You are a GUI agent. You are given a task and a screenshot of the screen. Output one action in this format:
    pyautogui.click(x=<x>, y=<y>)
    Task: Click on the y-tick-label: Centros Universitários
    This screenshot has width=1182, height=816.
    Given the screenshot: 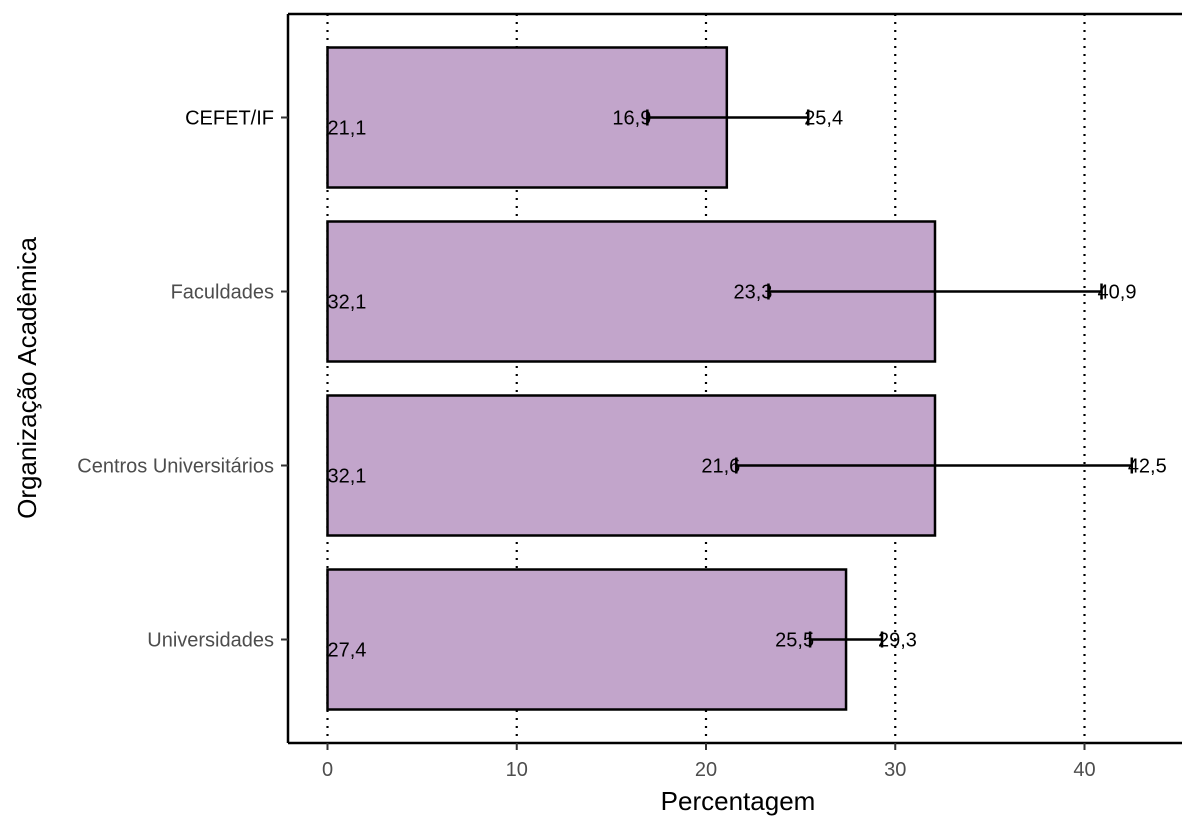 What is the action you would take?
    pyautogui.click(x=175, y=467)
    